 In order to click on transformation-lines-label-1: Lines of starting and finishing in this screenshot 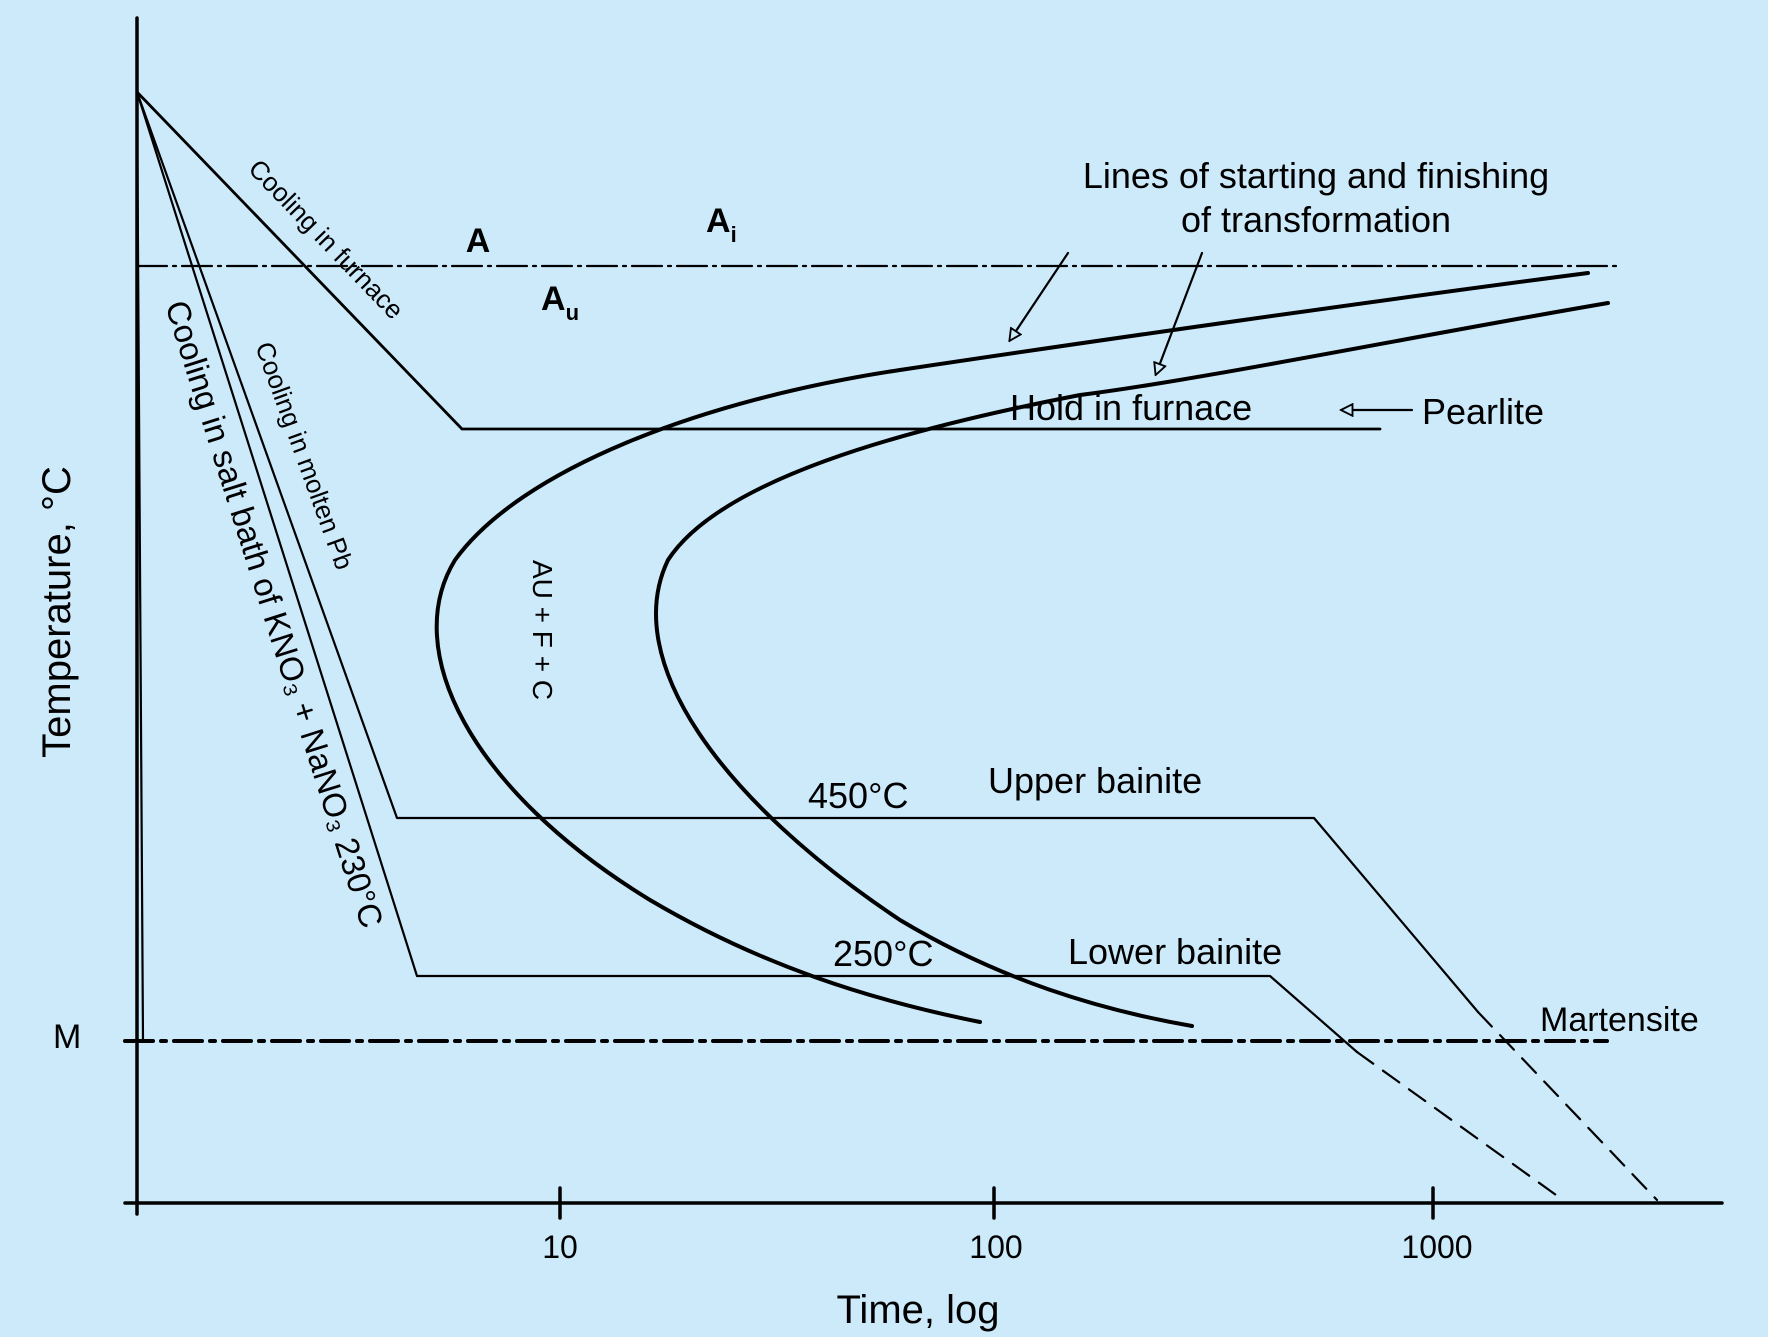, I will do `click(1316, 175)`.